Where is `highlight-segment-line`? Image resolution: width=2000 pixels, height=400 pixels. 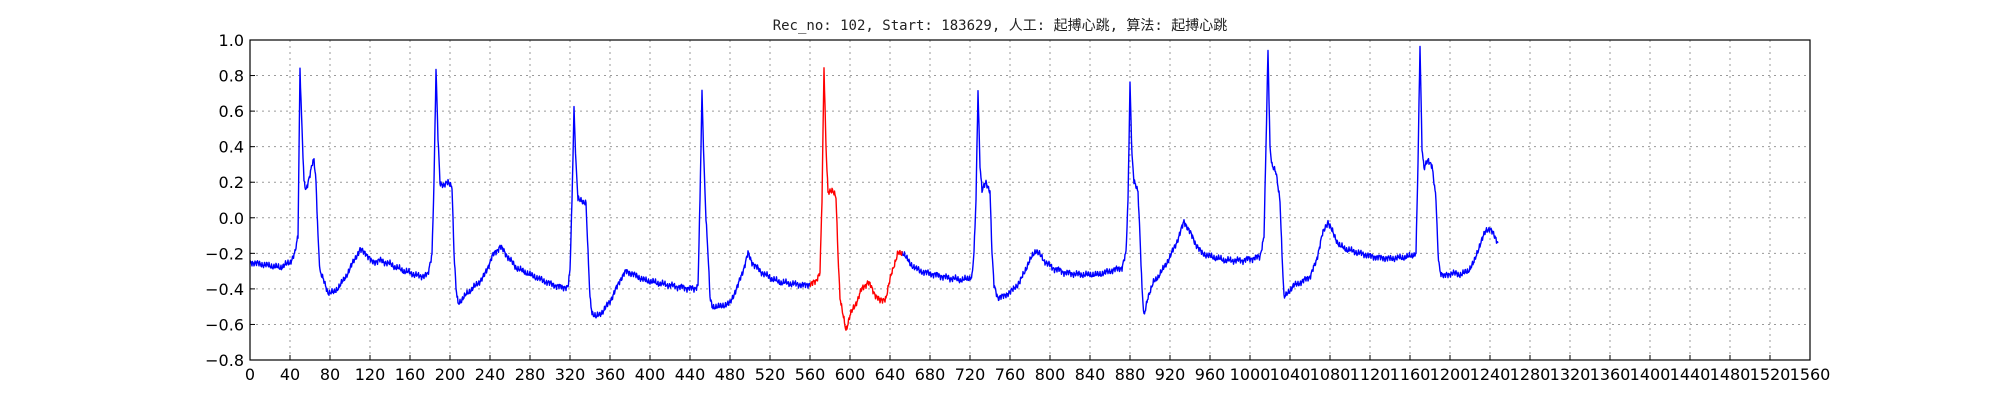
highlight-segment-line is located at coordinates (856, 199).